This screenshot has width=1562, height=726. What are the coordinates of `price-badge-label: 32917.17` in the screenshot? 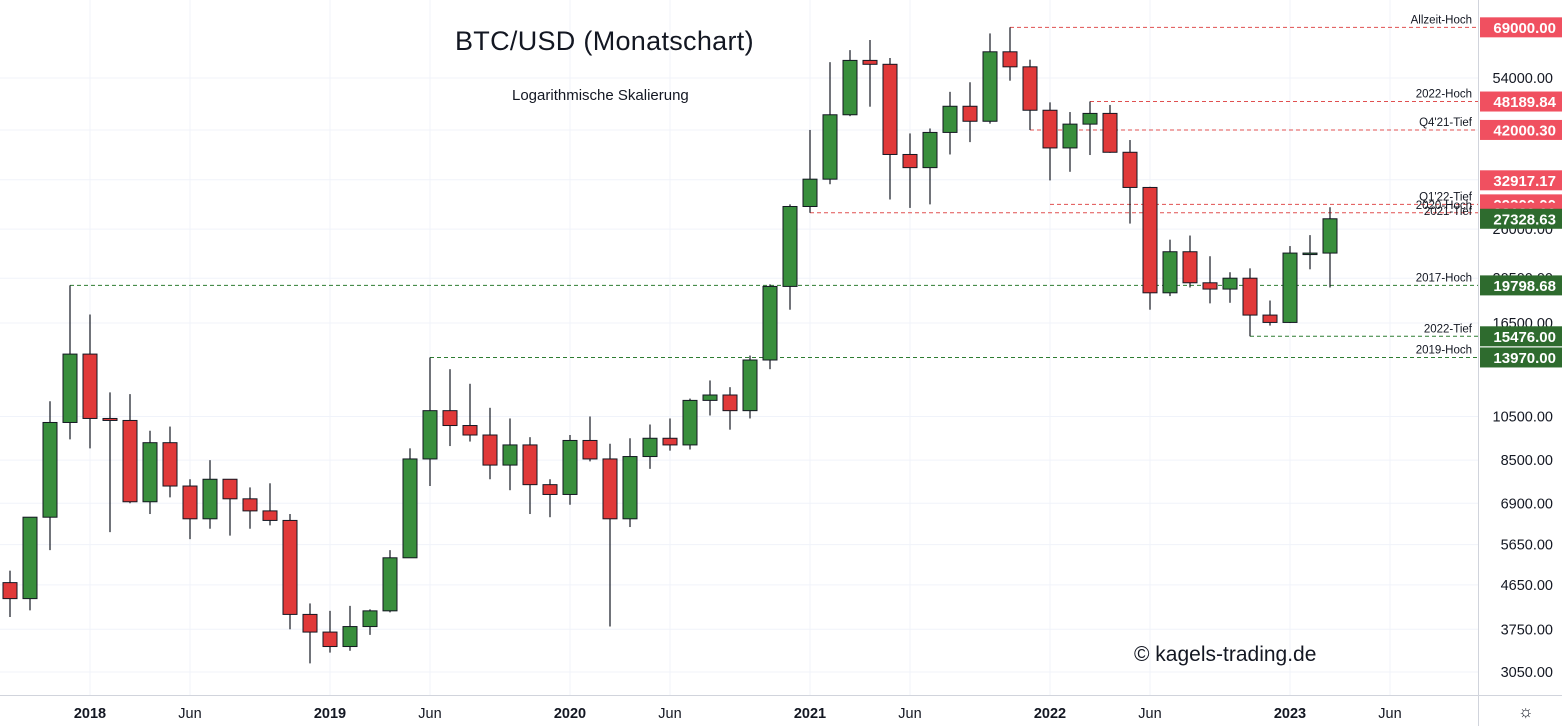 It's located at (1524, 181).